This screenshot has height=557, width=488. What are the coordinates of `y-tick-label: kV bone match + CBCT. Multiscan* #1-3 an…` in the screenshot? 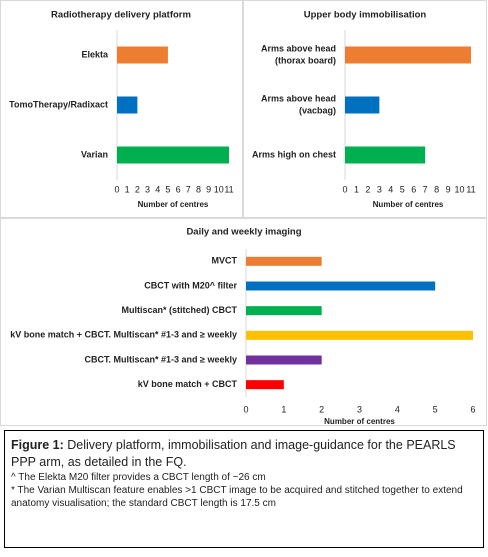 It's located at (123, 335).